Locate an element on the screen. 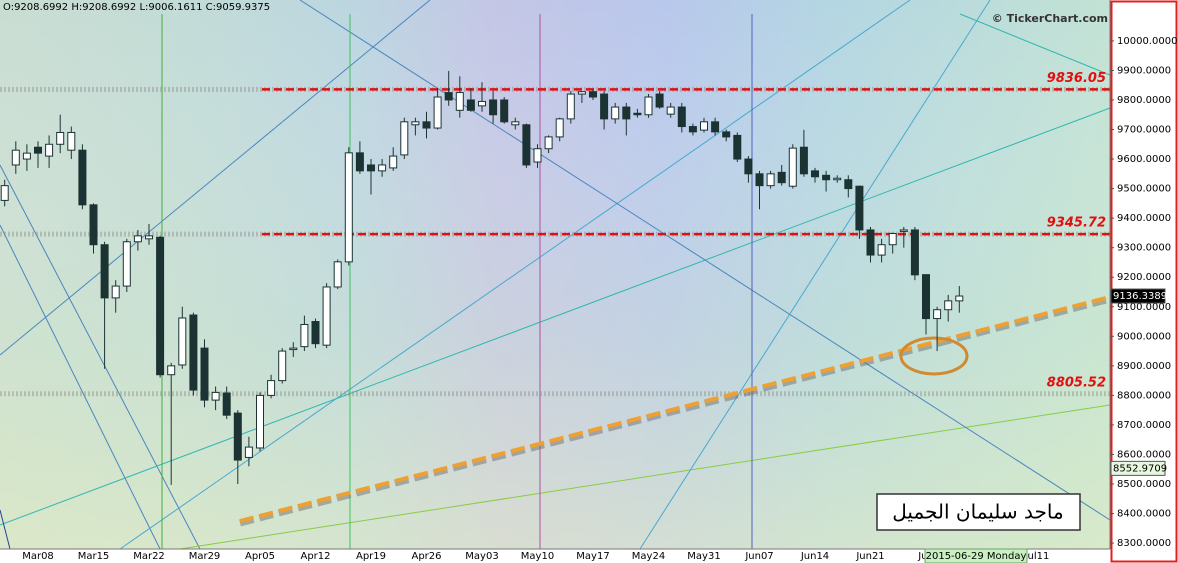  watermark: © TickerChart.com is located at coordinates (1050, 18).